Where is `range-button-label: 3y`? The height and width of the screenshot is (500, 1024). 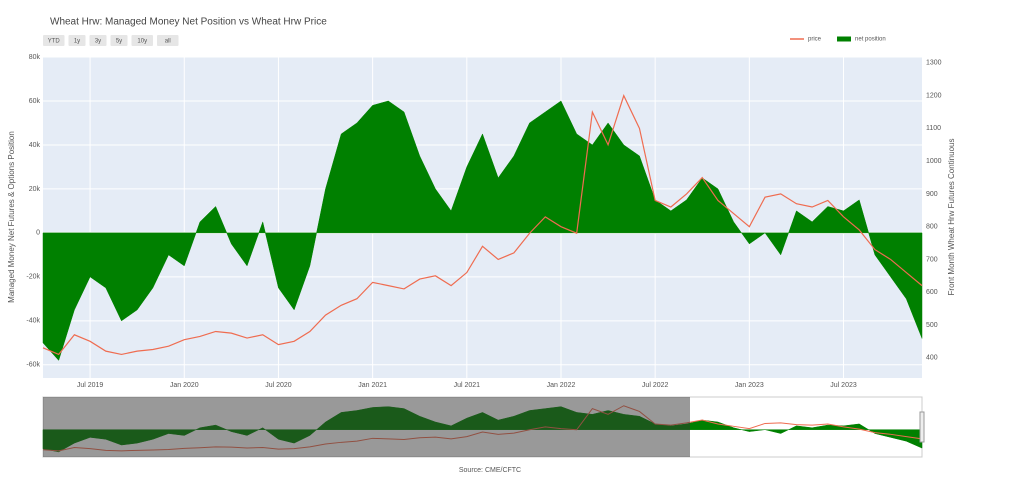 range-button-label: 3y is located at coordinates (98, 42).